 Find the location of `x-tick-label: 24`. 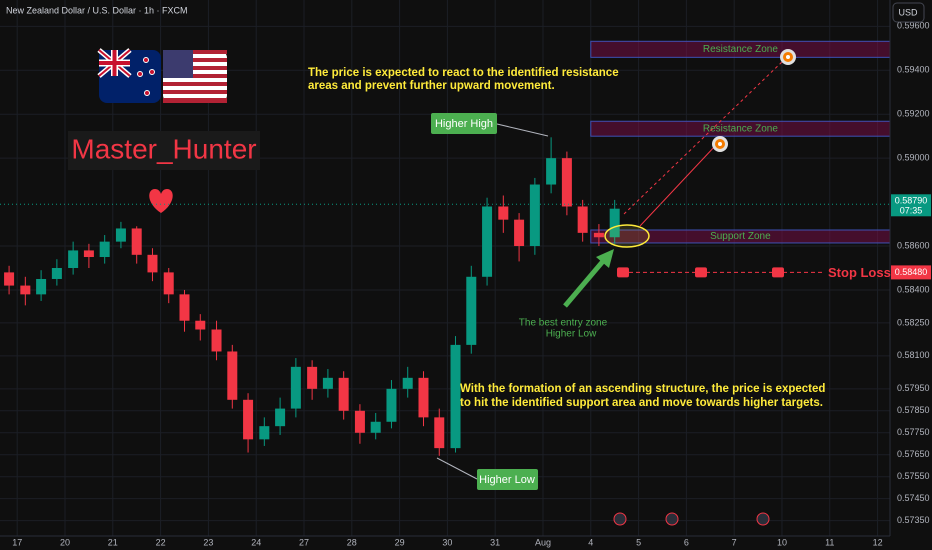

x-tick-label: 24 is located at coordinates (256, 542).